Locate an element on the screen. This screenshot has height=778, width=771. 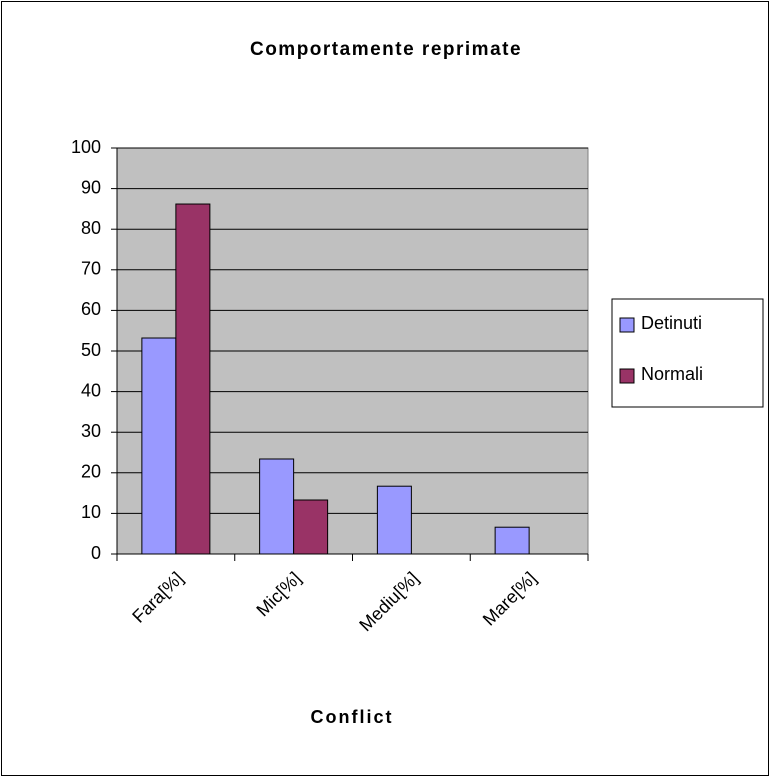
y-tick-label: 30 is located at coordinates (91, 431).